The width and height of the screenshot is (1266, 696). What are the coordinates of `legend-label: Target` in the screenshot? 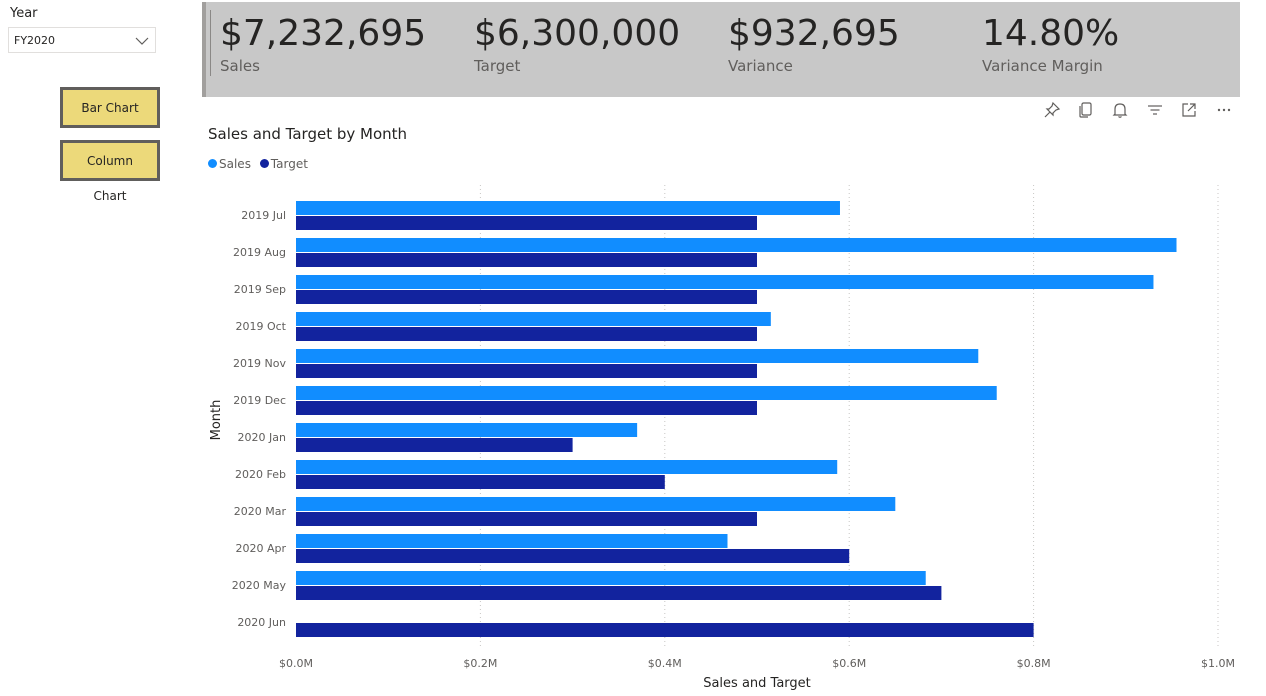 It's located at (289, 164).